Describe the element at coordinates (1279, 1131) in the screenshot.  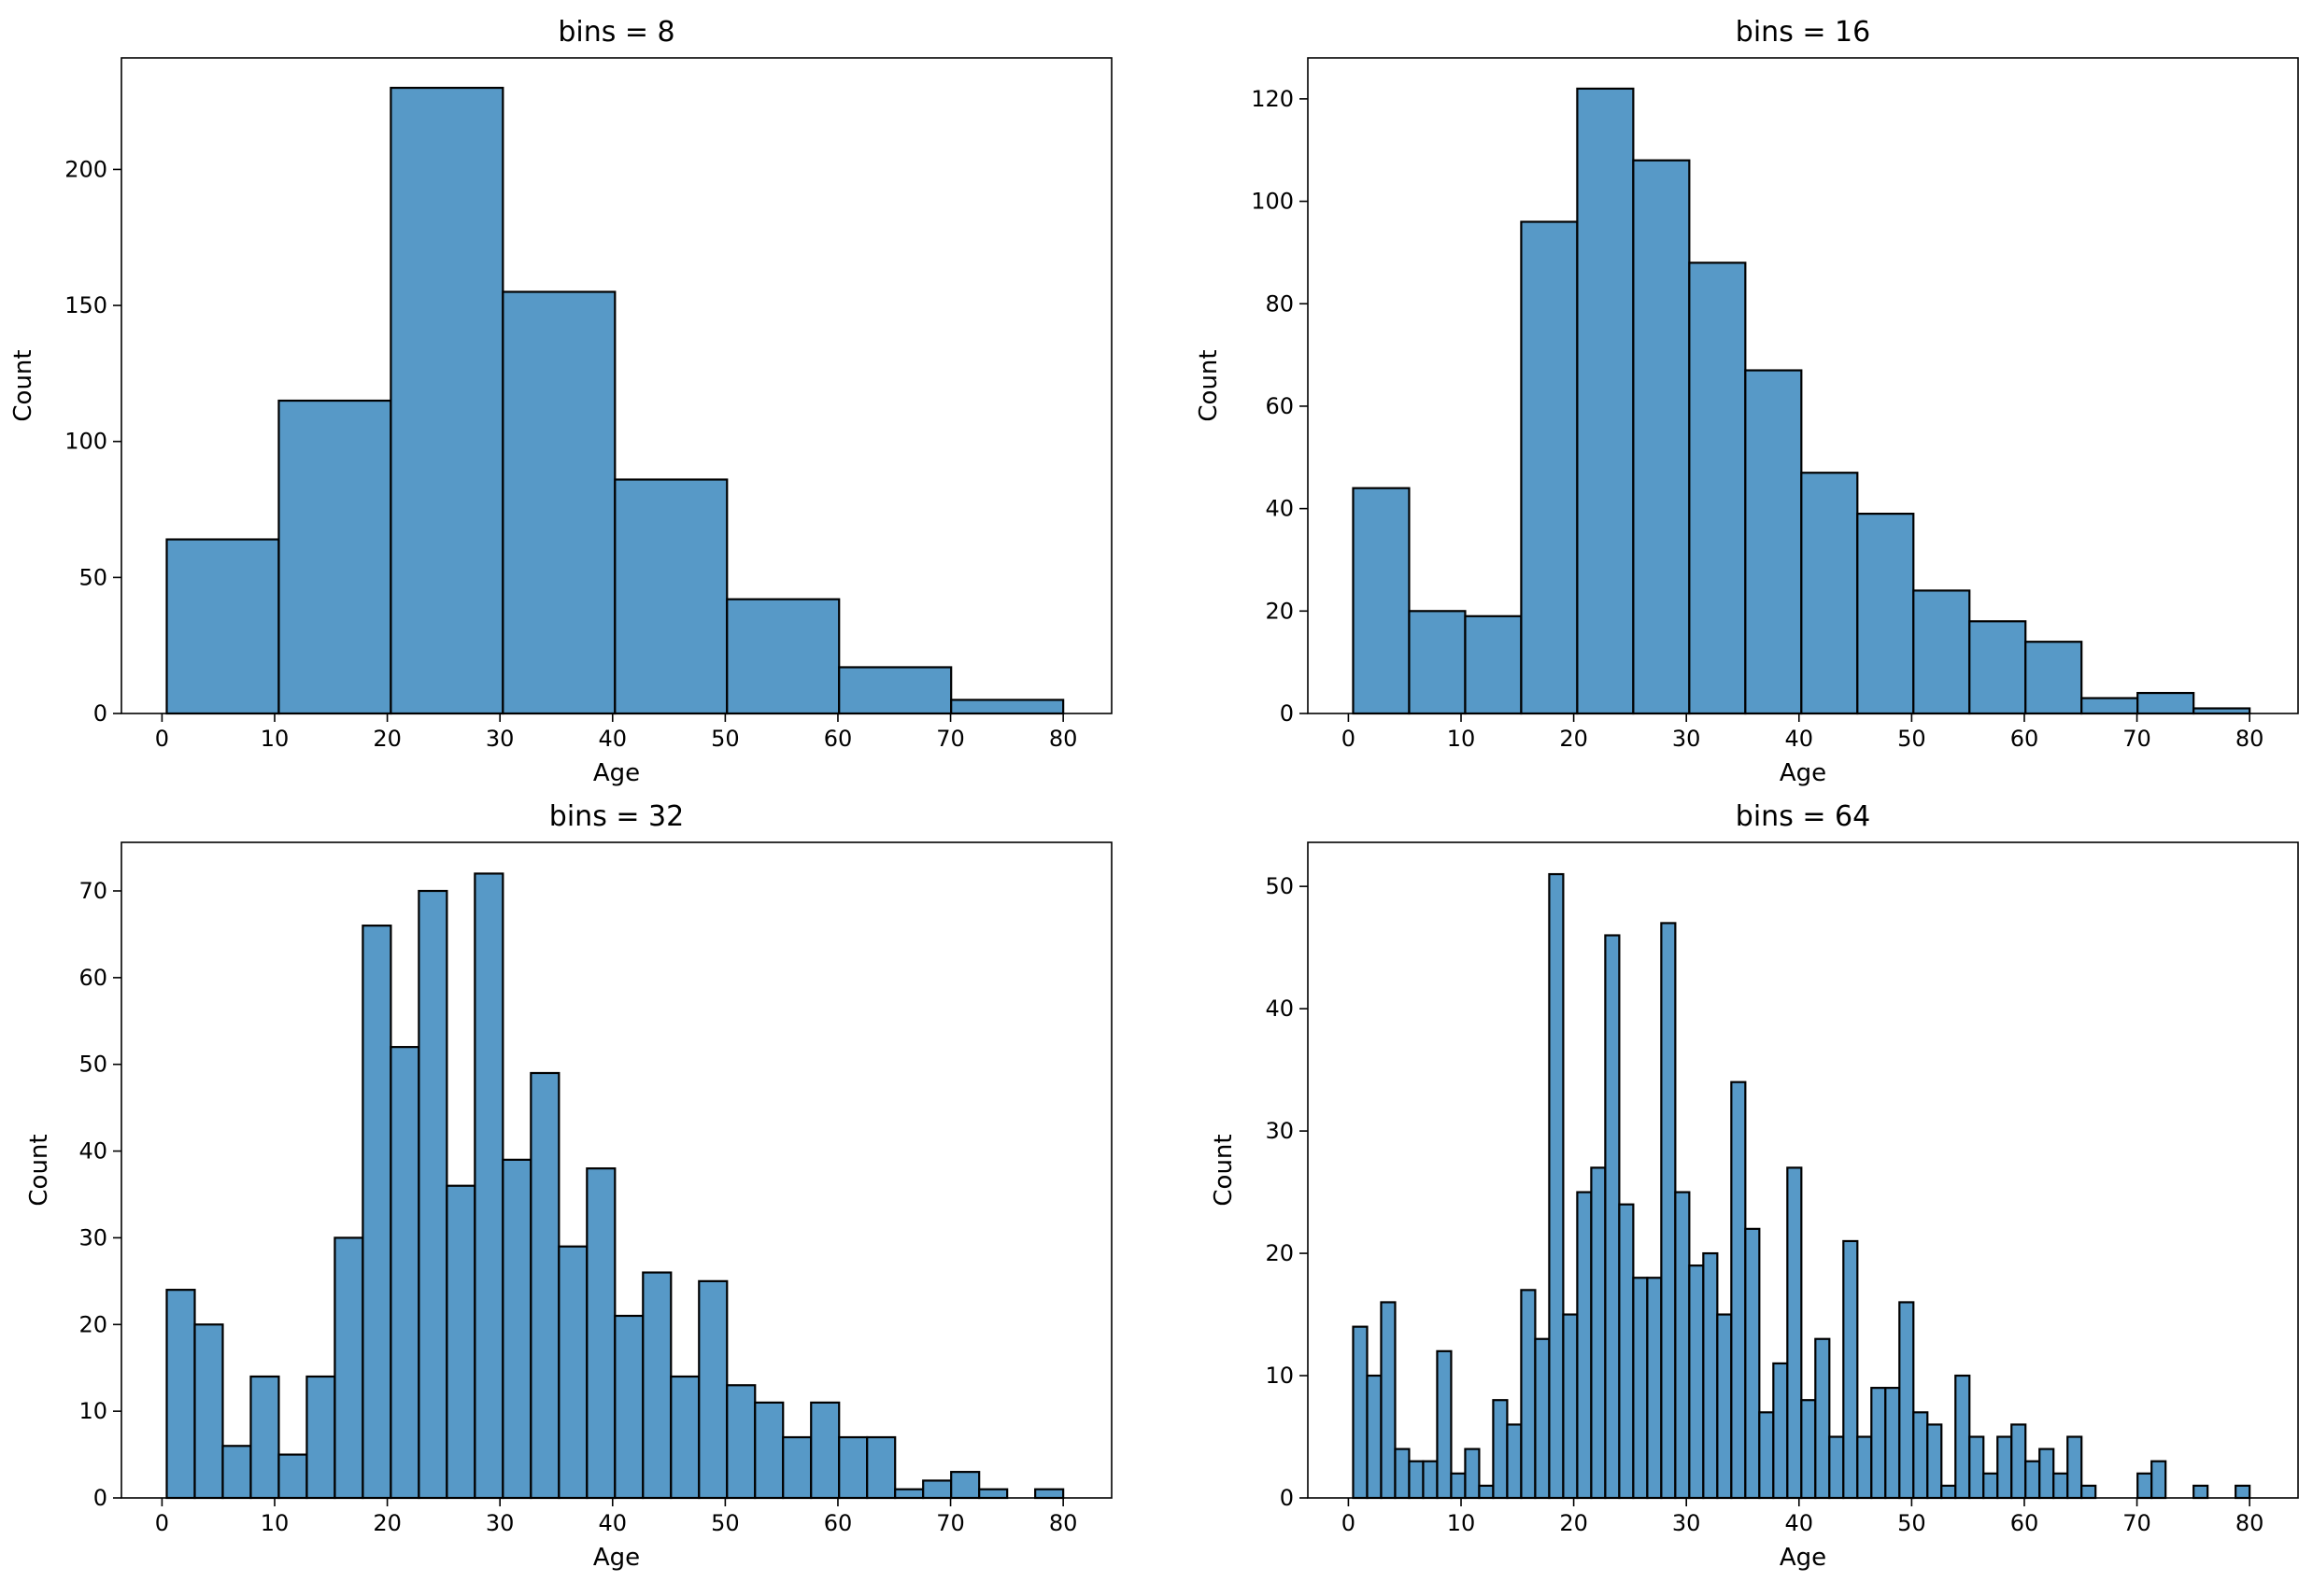
I see `y-tick-label: 30` at that location.